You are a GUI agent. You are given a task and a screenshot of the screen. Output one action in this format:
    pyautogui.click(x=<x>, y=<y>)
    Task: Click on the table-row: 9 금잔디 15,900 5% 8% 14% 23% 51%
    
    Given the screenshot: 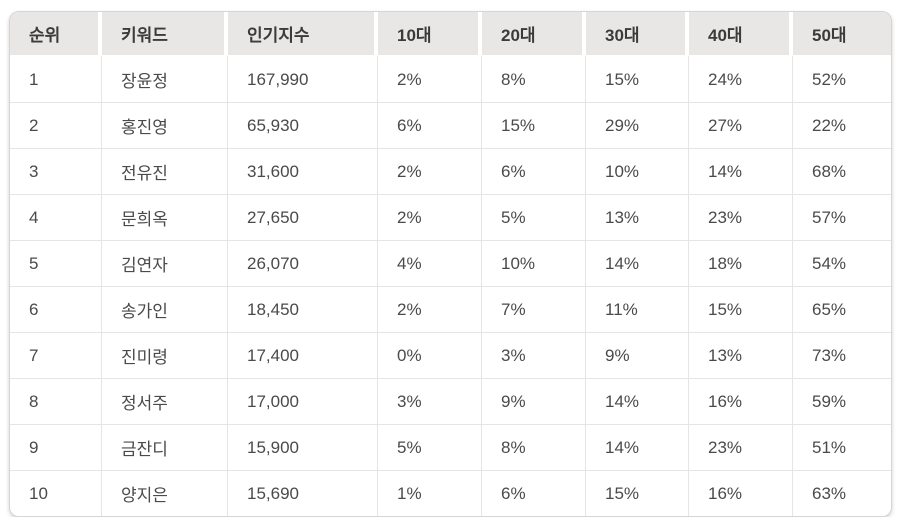 What is the action you would take?
    pyautogui.click(x=450, y=447)
    